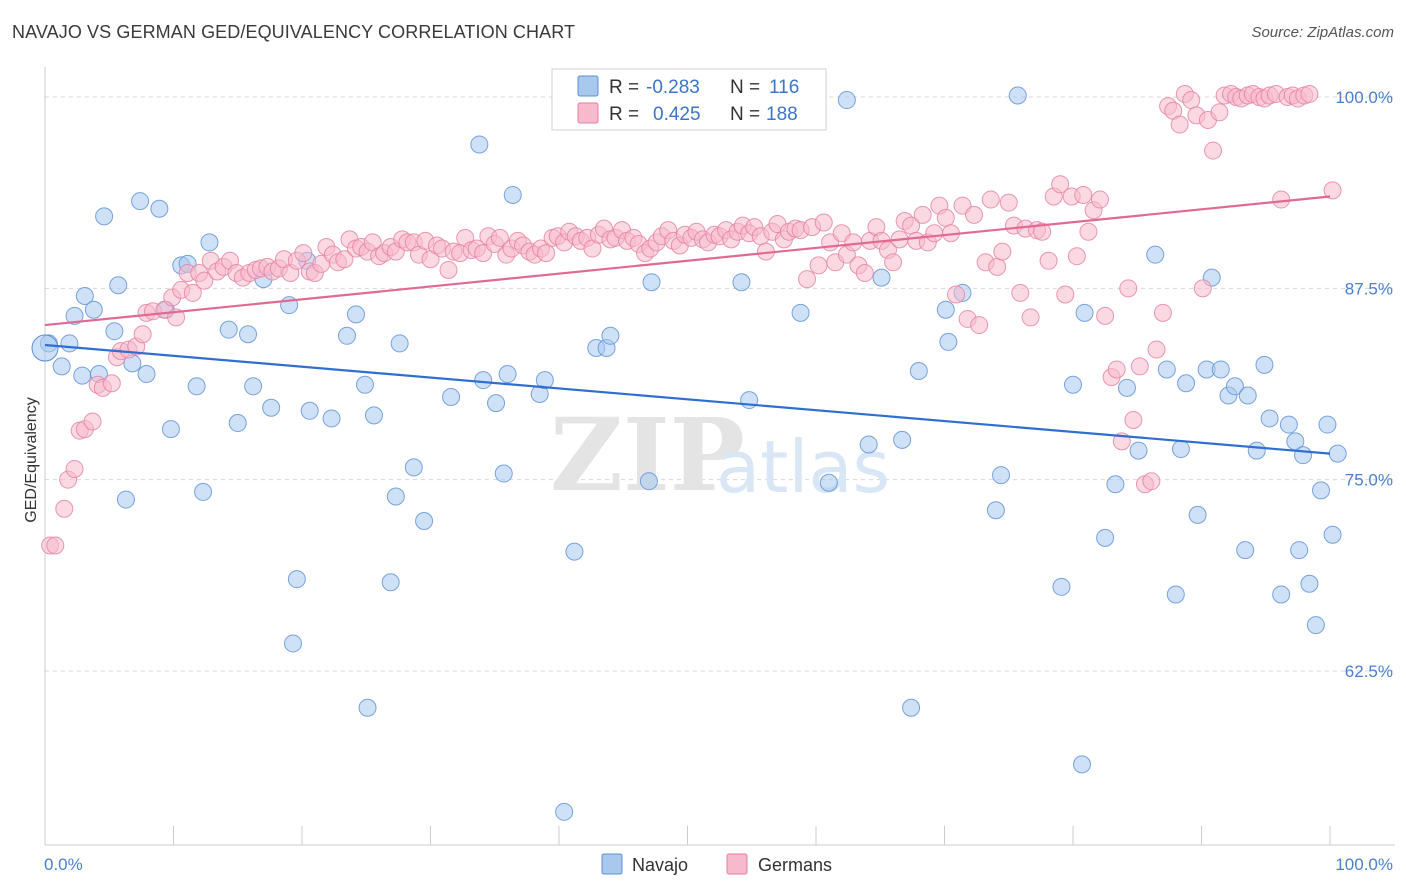 This screenshot has width=1406, height=892. What do you see at coordinates (687, 261) in the screenshot?
I see `germans-trend-line` at bounding box center [687, 261].